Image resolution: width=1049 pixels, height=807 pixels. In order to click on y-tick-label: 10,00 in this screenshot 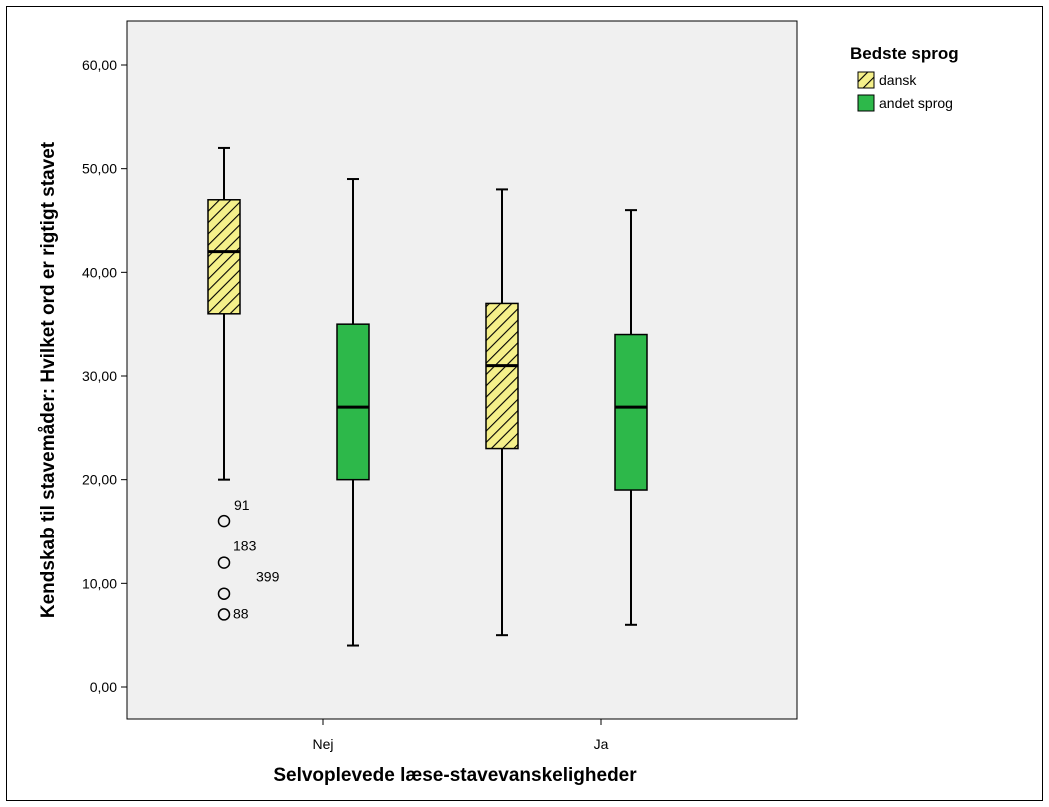, I will do `click(99, 583)`.